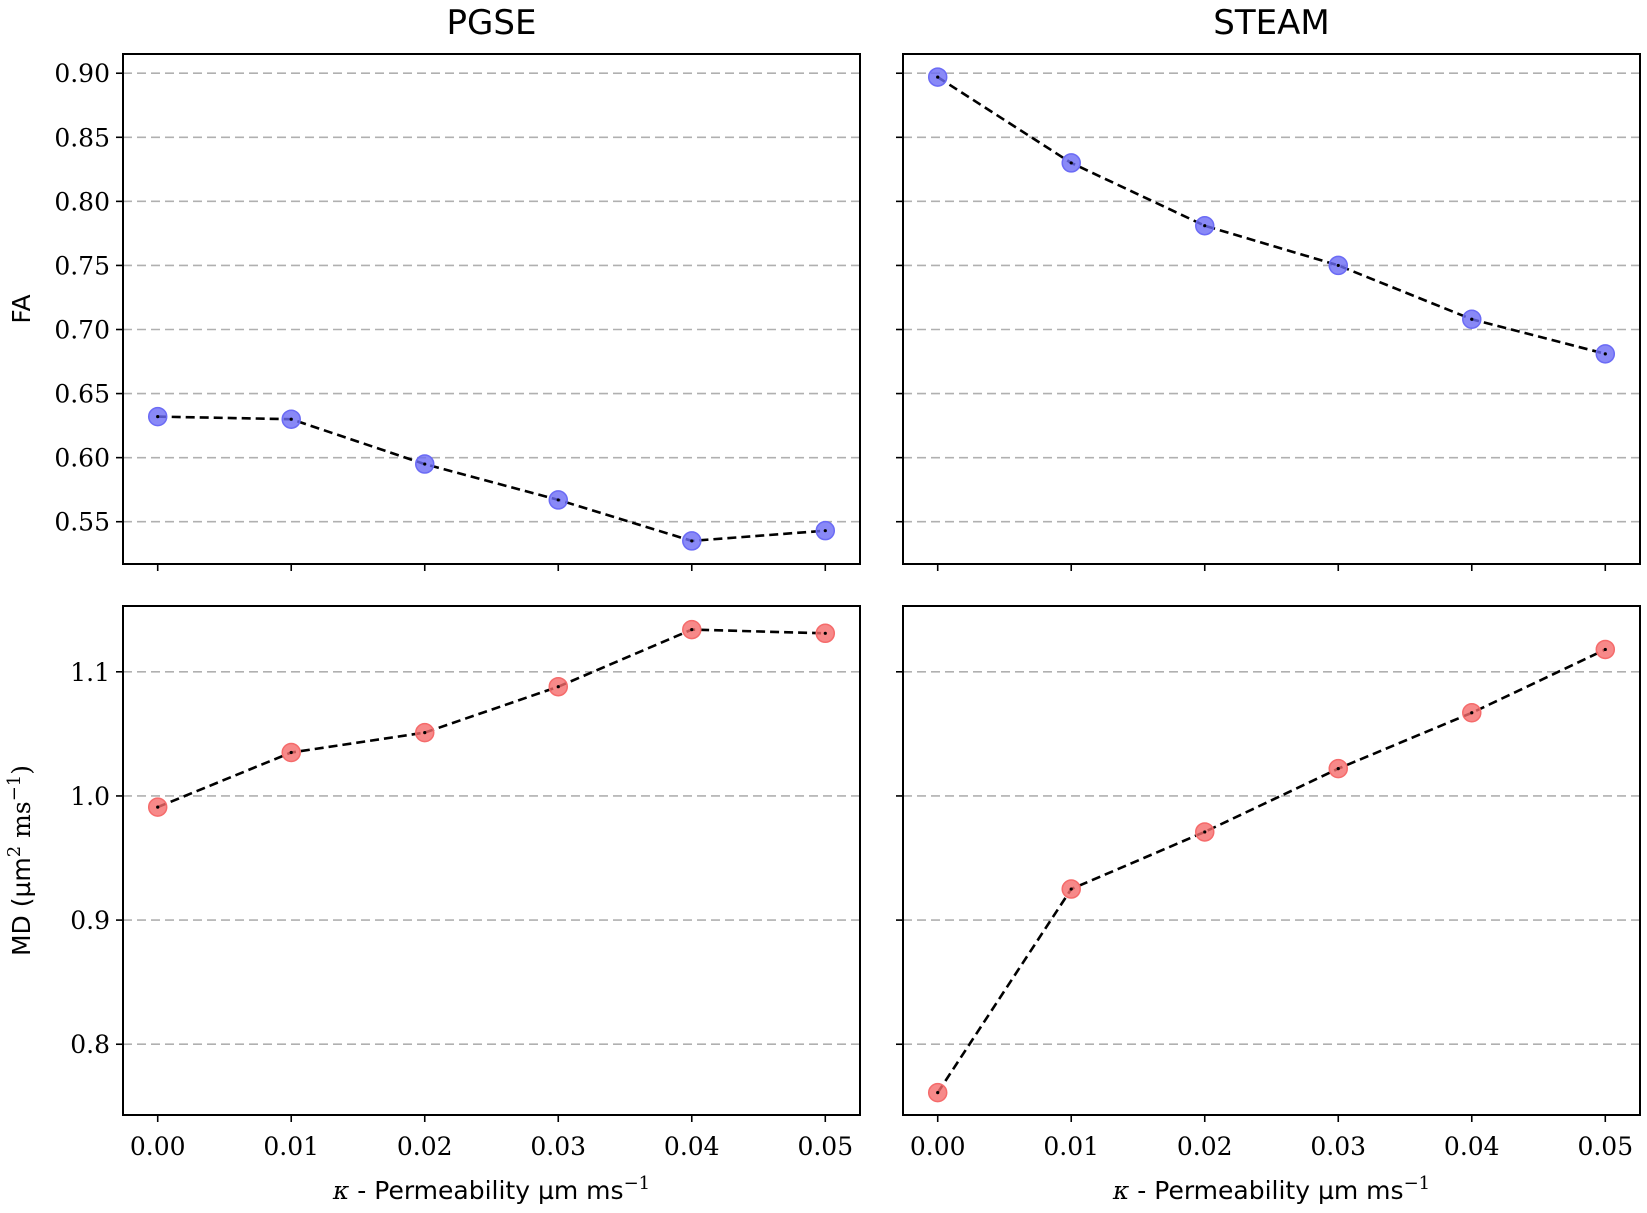 Image resolution: width=1647 pixels, height=1213 pixels. What do you see at coordinates (82, 201) in the screenshot?
I see `y-tick-label: 0.80` at bounding box center [82, 201].